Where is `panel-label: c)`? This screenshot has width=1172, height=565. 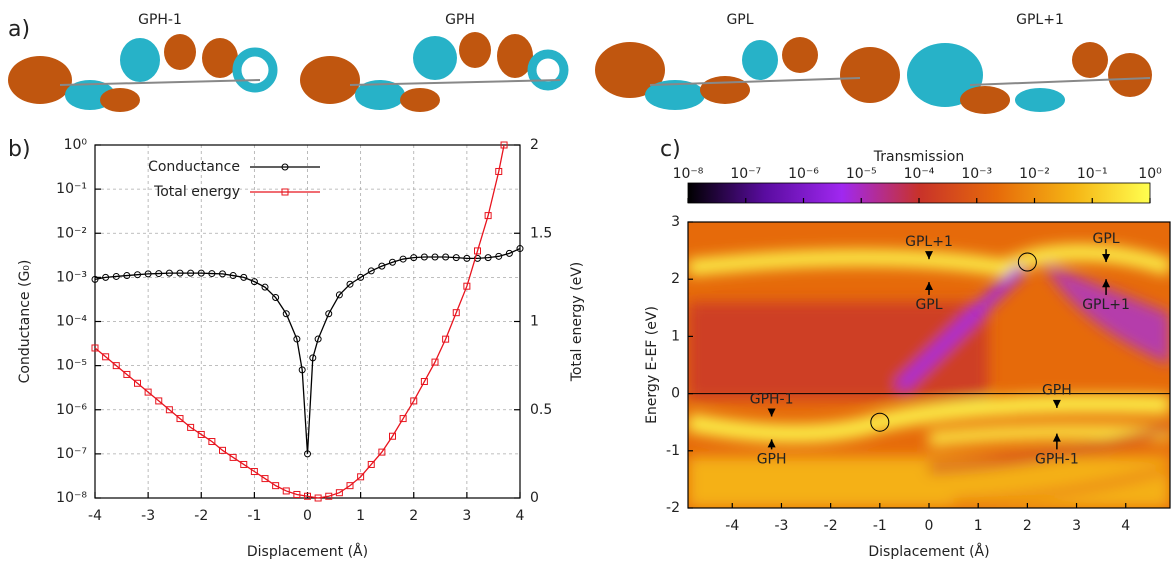
panel-label: c) is located at coordinates (670, 149).